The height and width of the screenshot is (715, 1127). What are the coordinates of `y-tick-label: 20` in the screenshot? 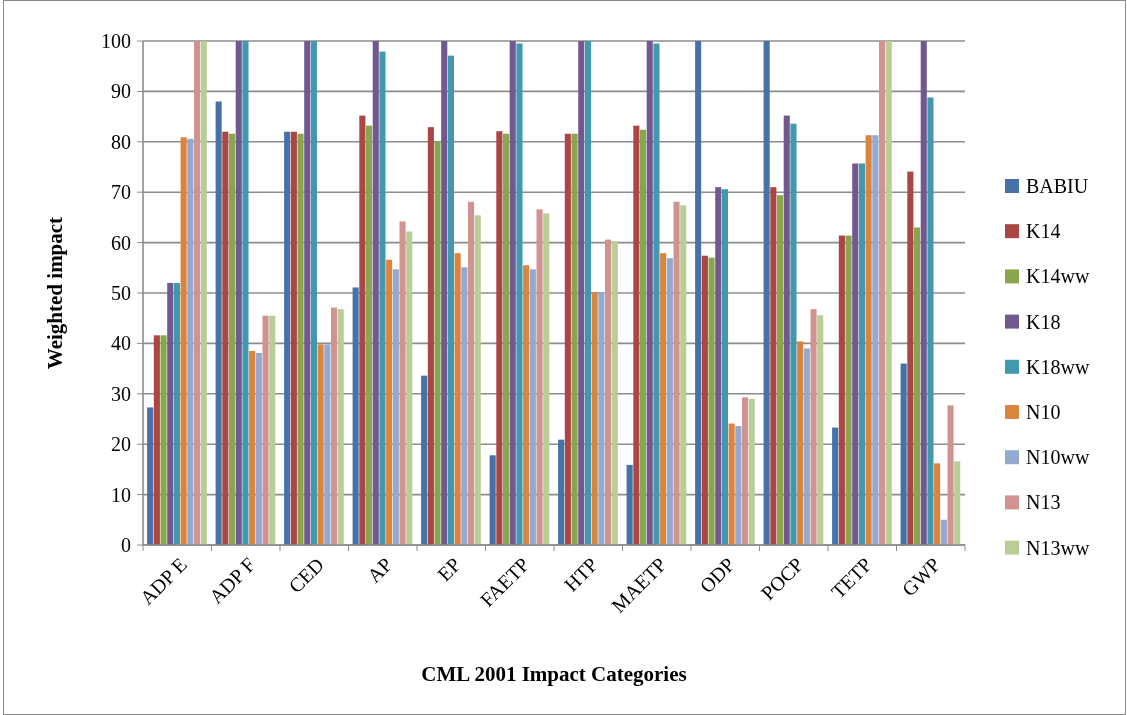 It's located at (121, 444).